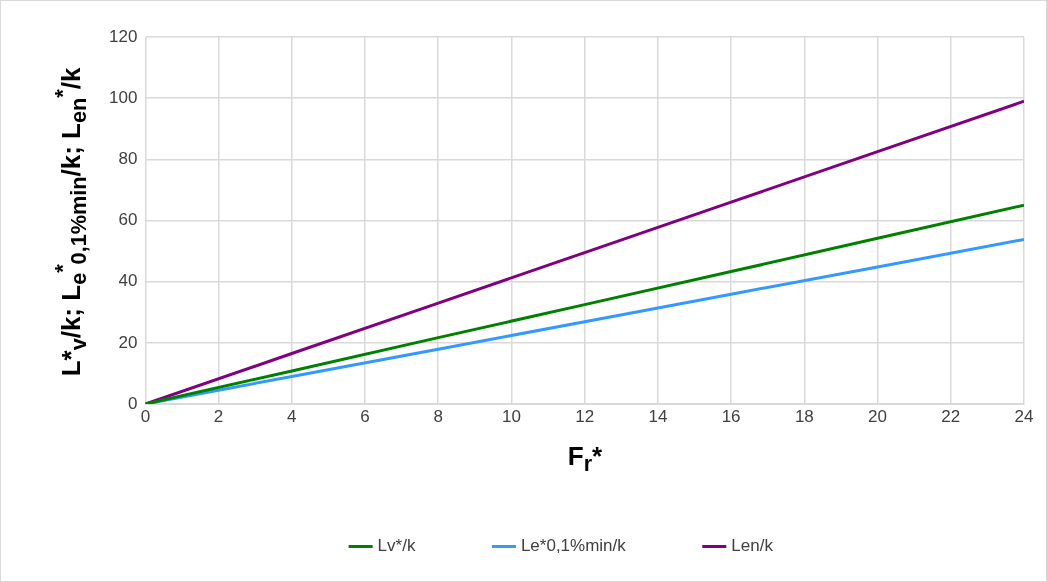 The height and width of the screenshot is (582, 1047). What do you see at coordinates (1024, 416) in the screenshot?
I see `x-tick-label: 24` at bounding box center [1024, 416].